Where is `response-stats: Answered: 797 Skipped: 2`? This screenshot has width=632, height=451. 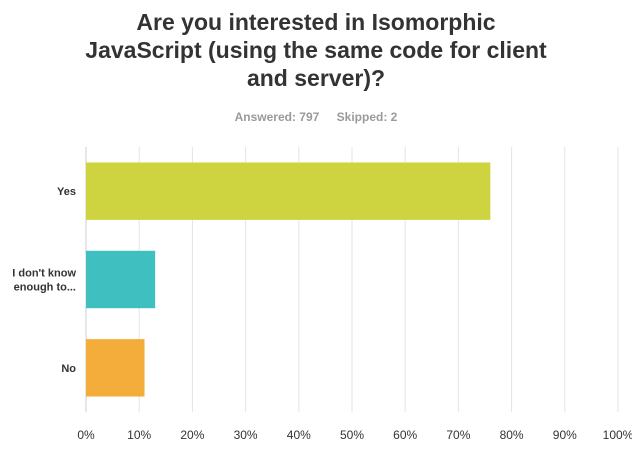
response-stats: Answered: 797 Skipped: 2 is located at coordinates (316, 117).